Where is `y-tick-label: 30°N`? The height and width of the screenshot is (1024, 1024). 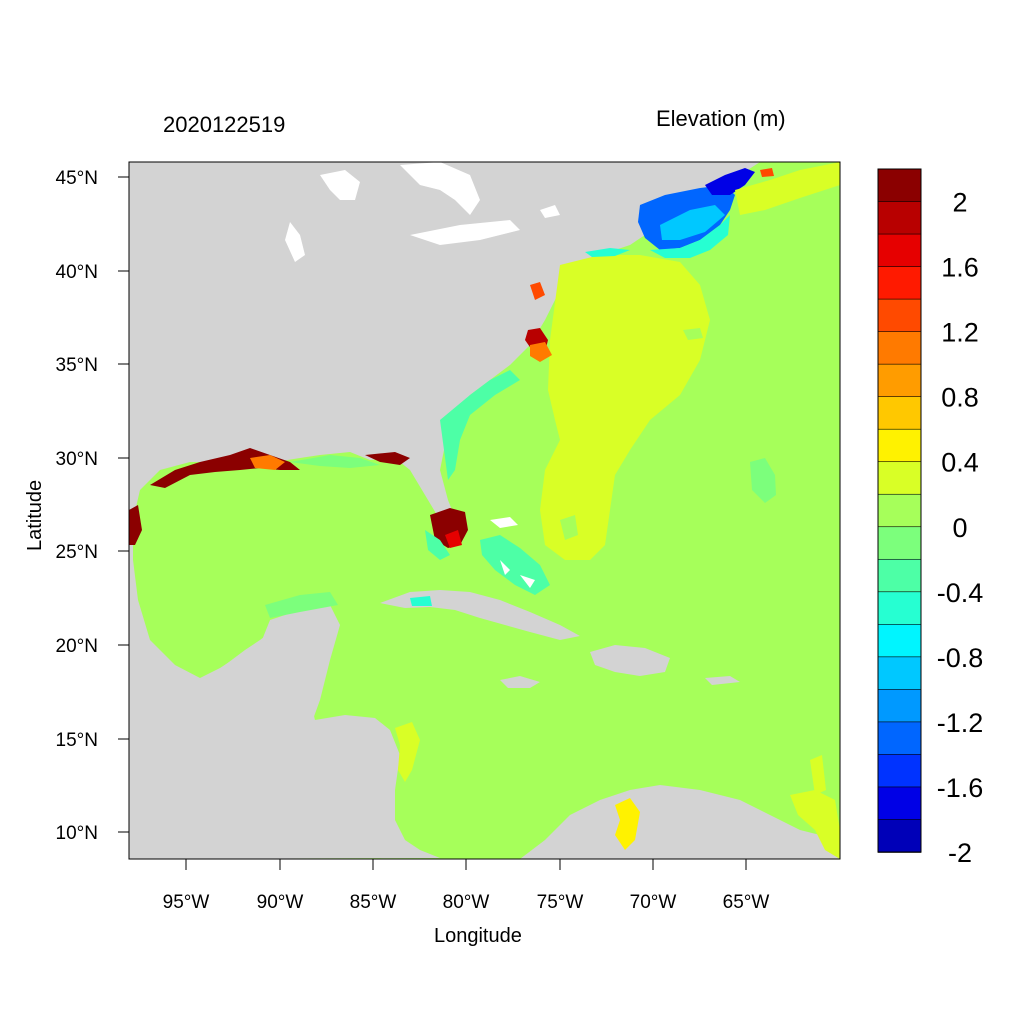
y-tick-label: 30°N is located at coordinates (77, 459).